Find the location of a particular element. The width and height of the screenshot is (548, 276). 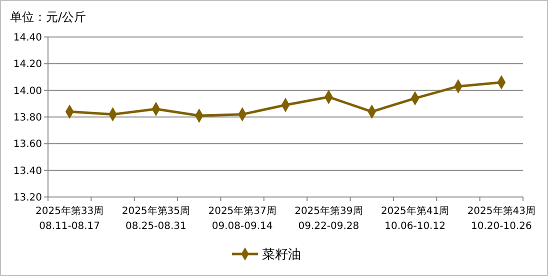

x-tick-label: 2025年第39周 09.22-09.28 is located at coordinates (328, 218).